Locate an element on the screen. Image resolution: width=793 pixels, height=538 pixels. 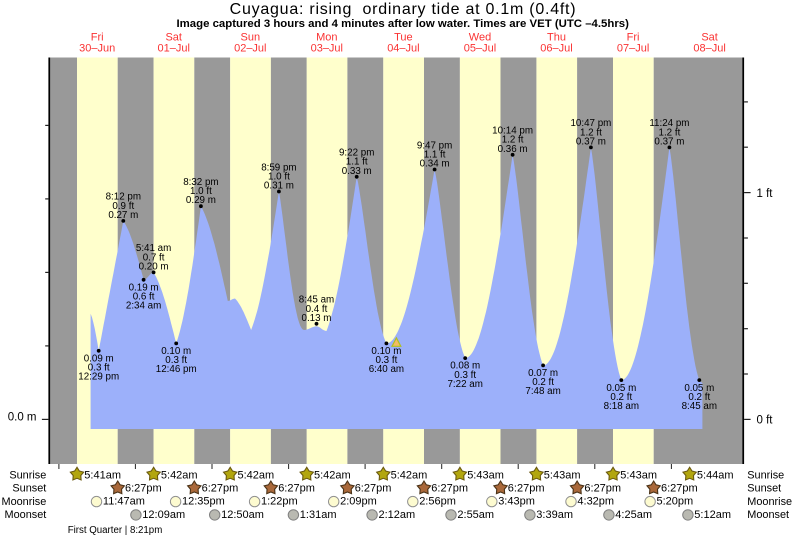
svg-text: 0.0 m is located at coordinates (22, 418).